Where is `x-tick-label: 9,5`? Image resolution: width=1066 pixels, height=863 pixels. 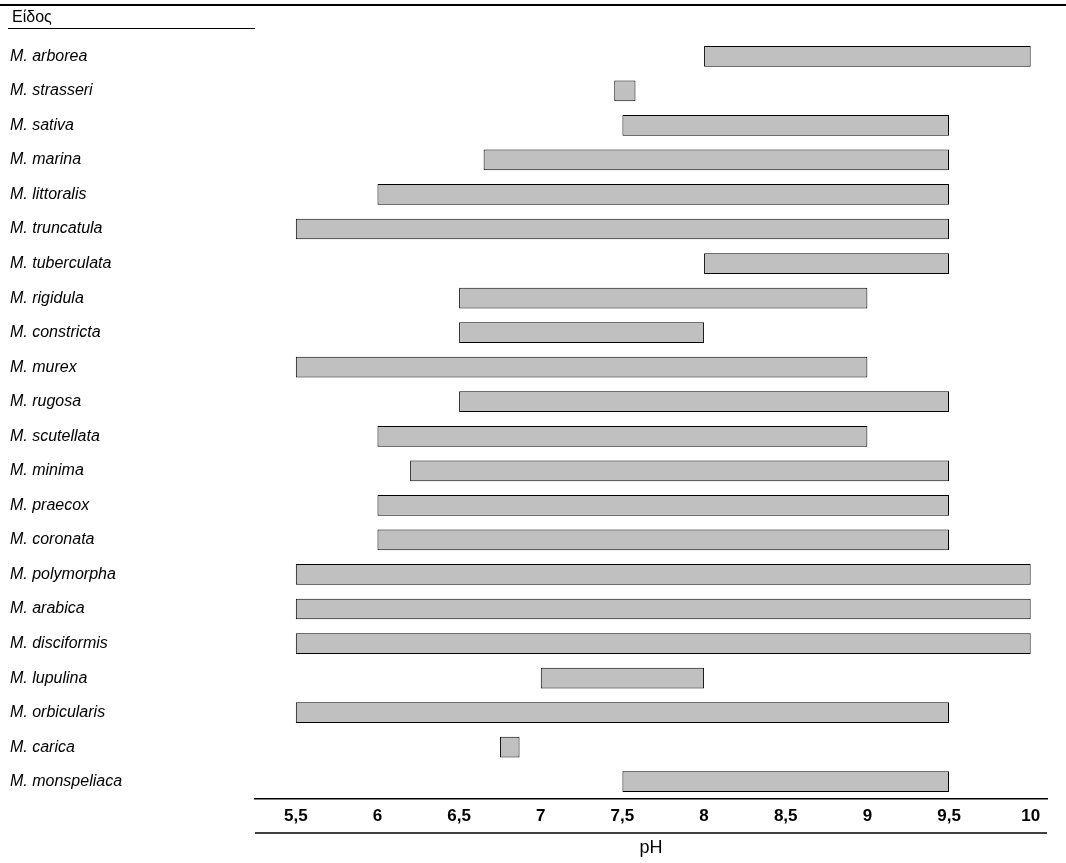 x-tick-label: 9,5 is located at coordinates (949, 815).